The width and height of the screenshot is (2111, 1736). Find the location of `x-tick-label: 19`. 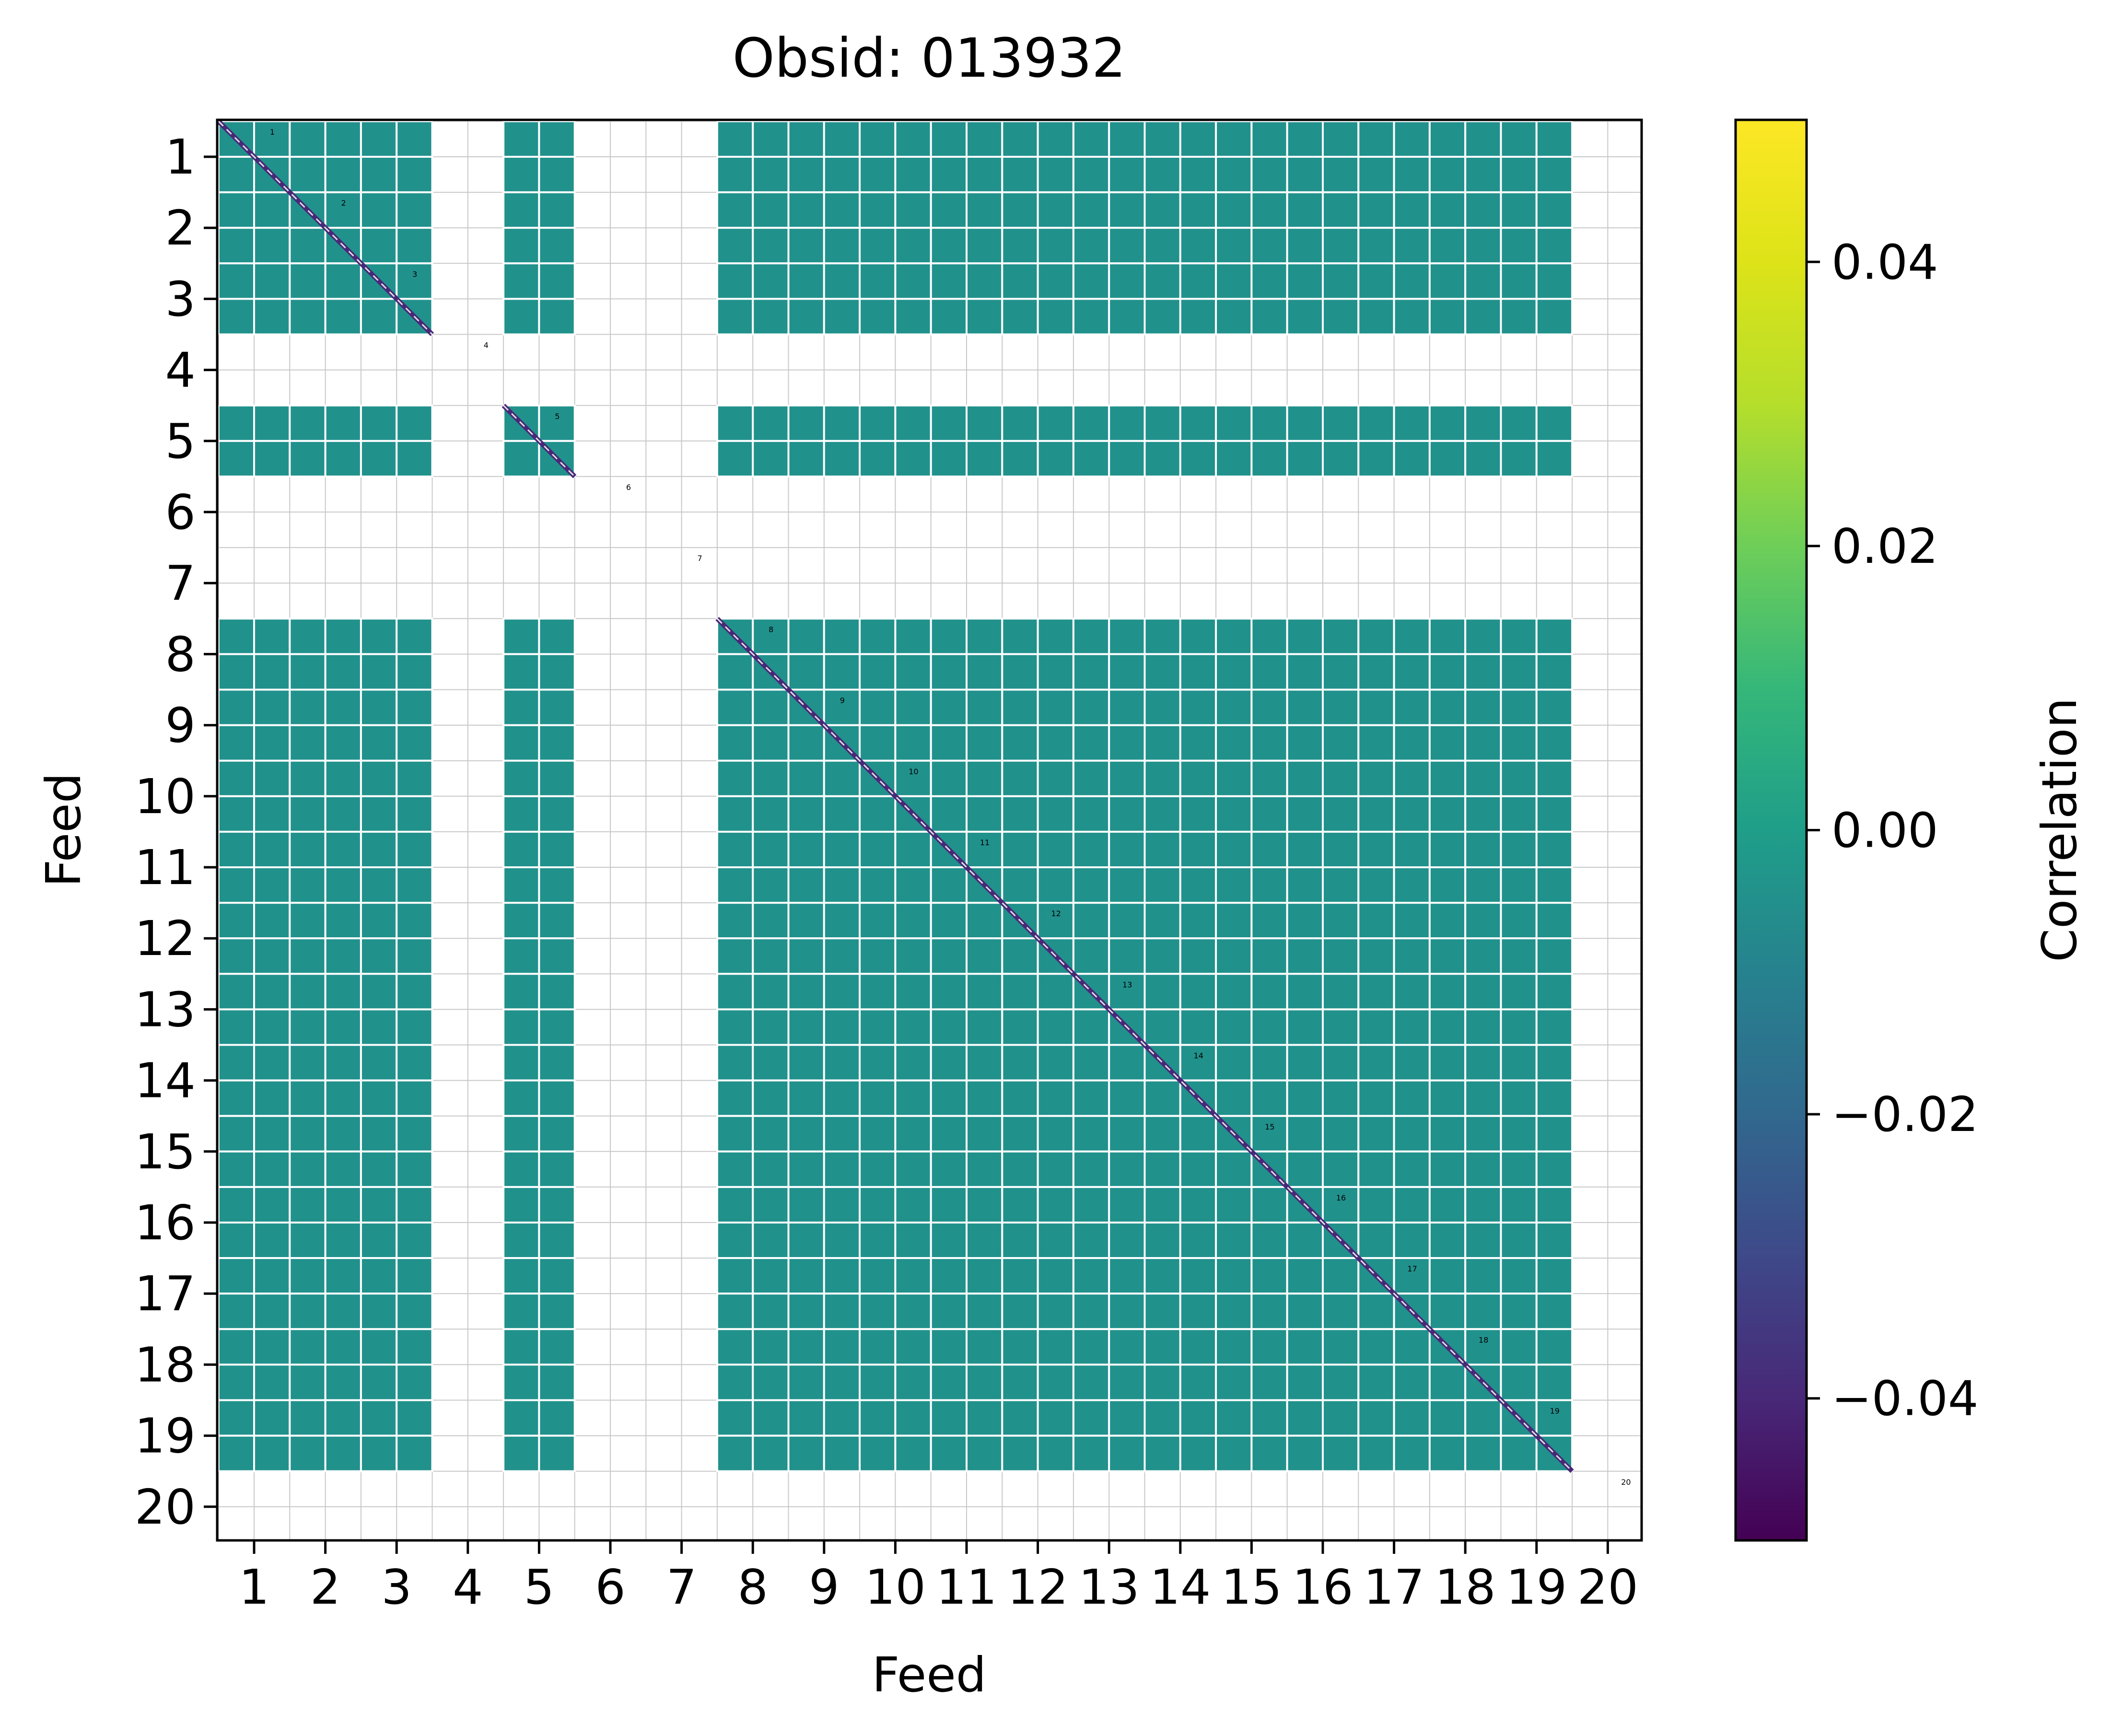

x-tick-label: 19 is located at coordinates (1536, 1587).